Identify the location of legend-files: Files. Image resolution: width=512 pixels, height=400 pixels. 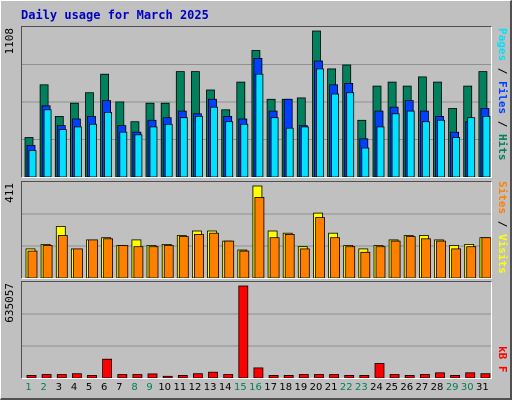
(502, 98).